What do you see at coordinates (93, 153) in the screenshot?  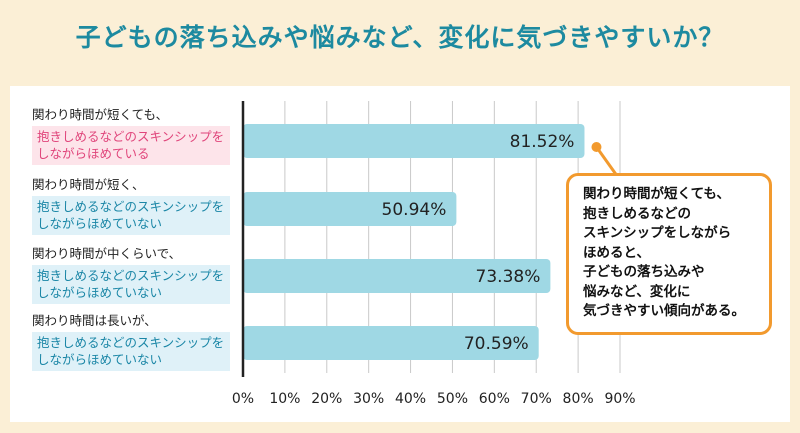 I see `category-label-1-line3: しながらほめている` at bounding box center [93, 153].